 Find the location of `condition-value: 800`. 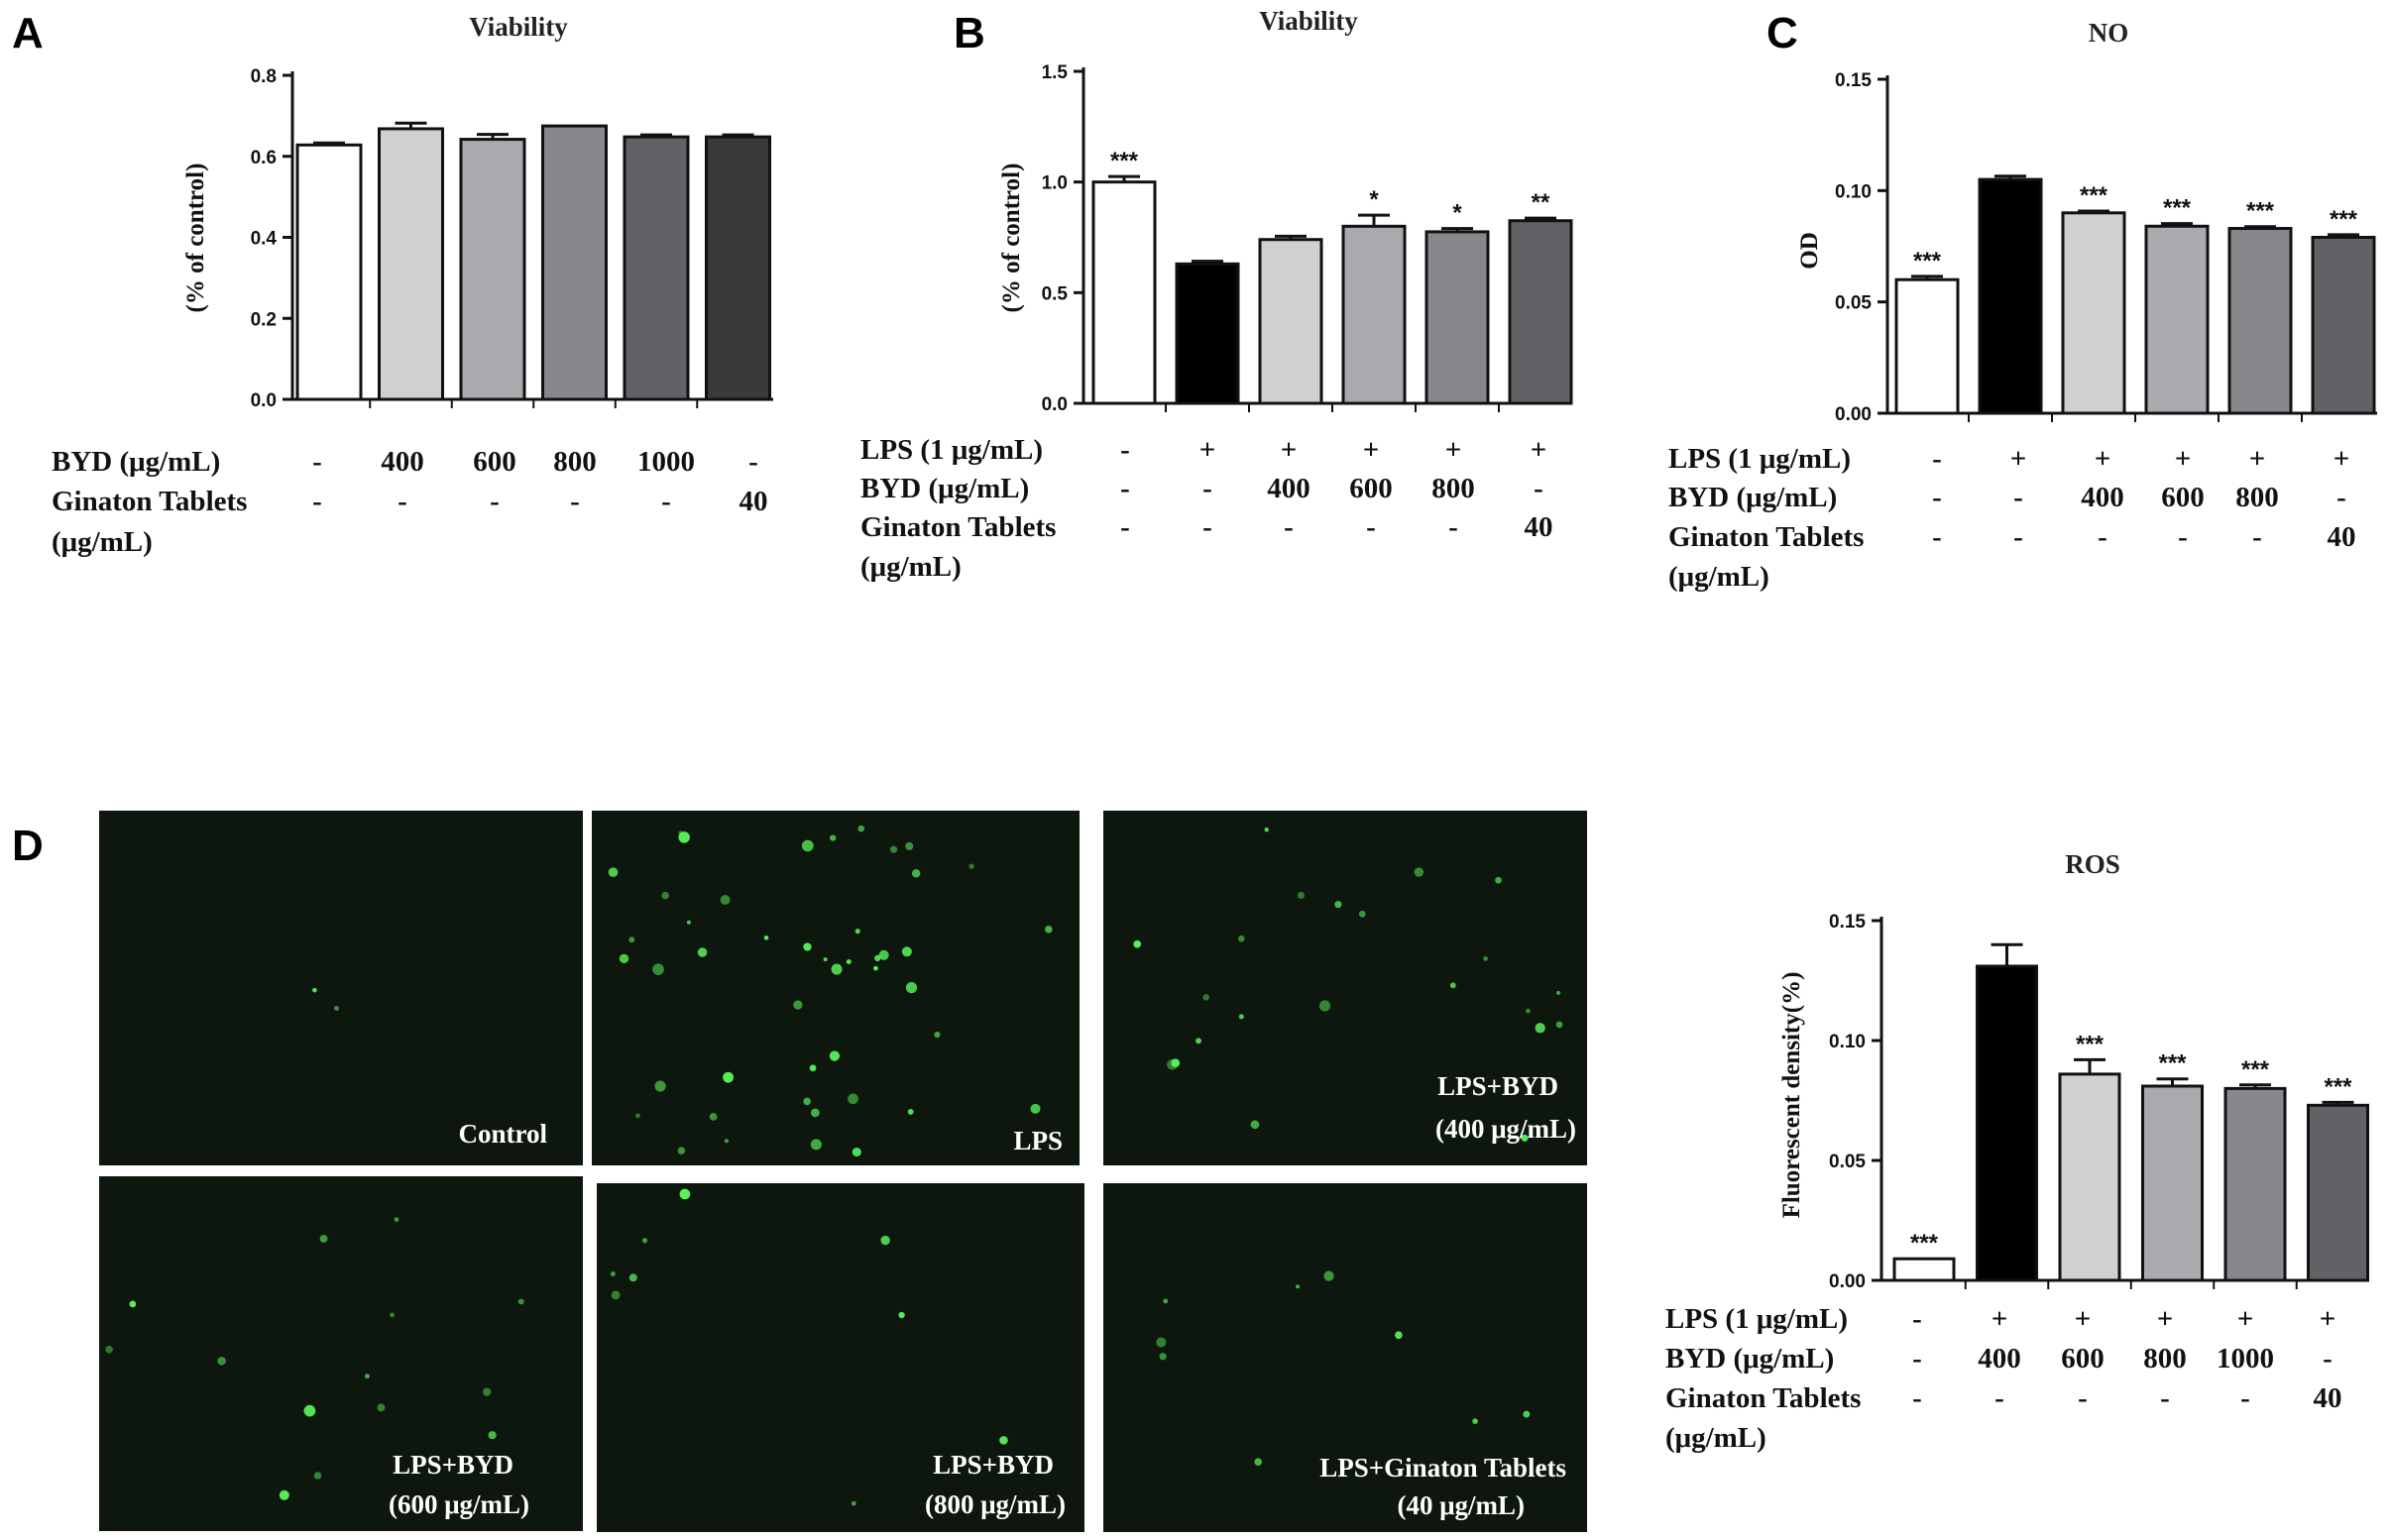

condition-value: 800 is located at coordinates (1453, 488).